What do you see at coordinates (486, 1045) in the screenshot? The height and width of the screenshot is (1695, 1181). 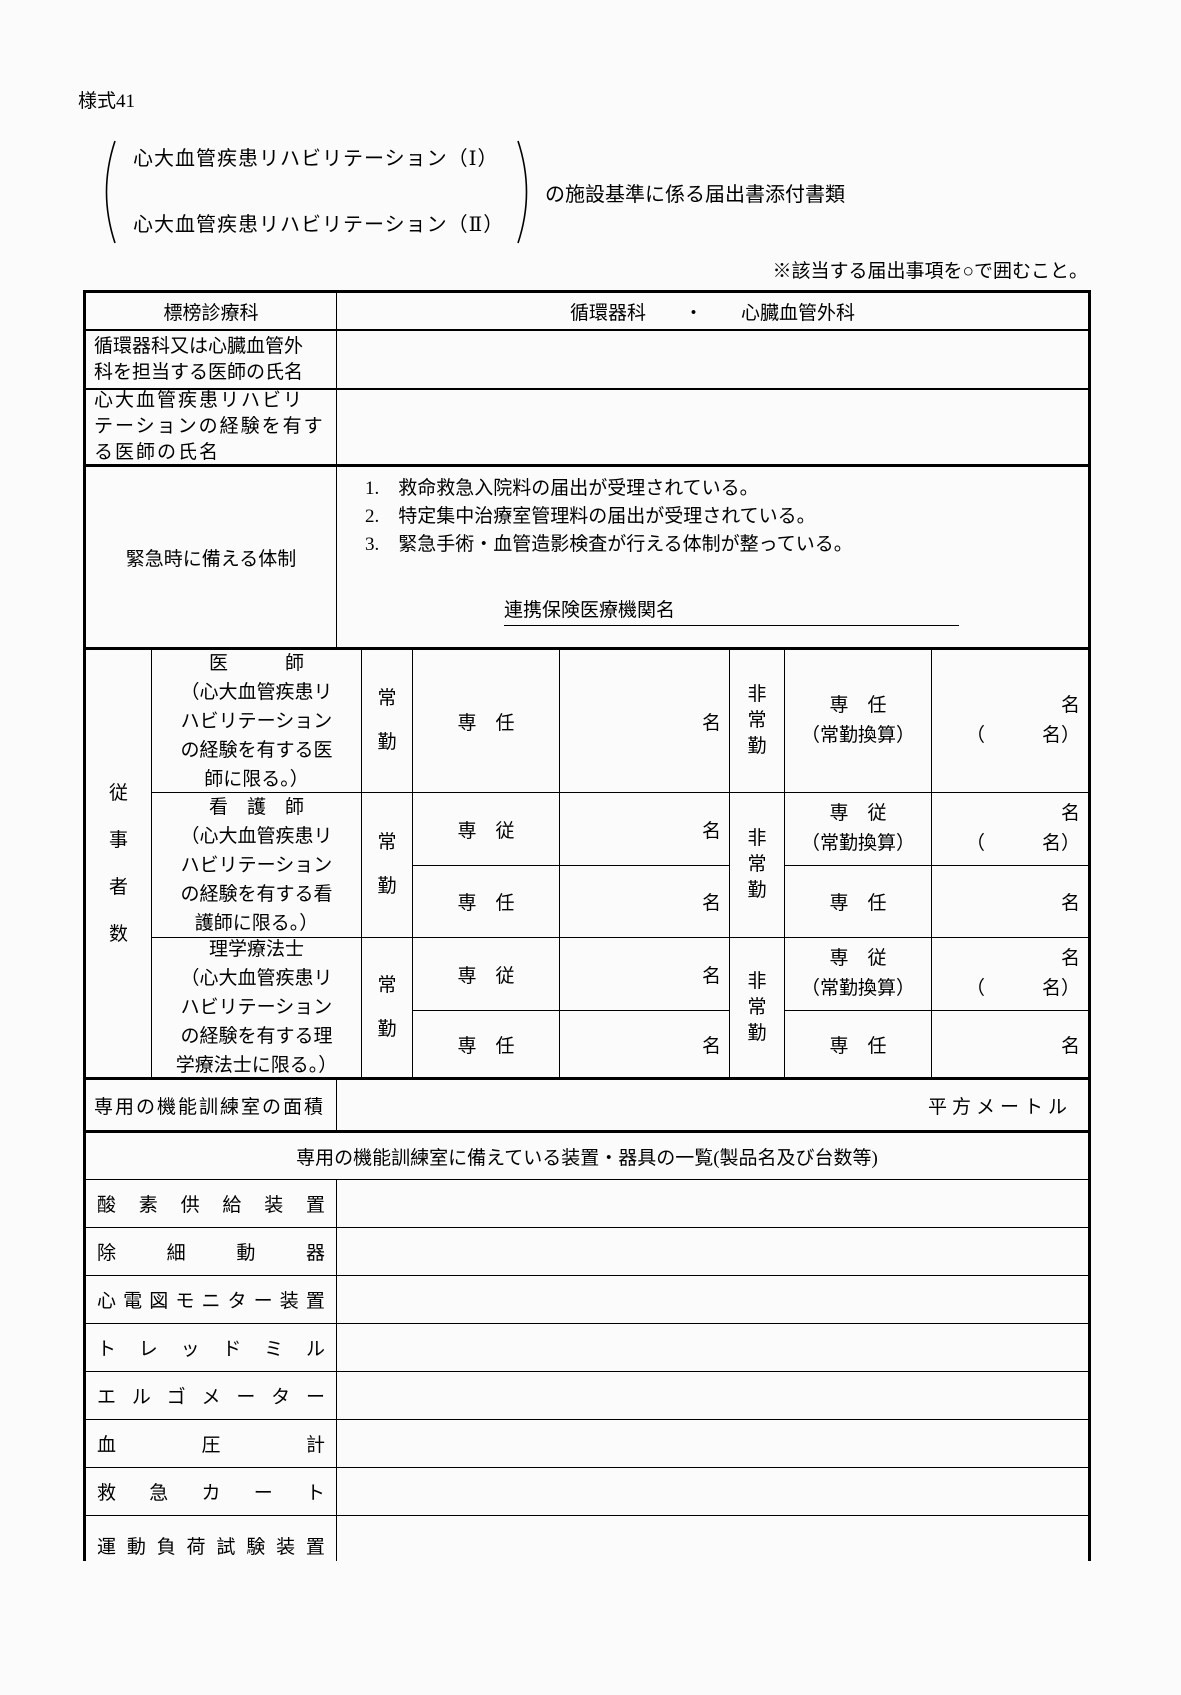 I see `therapist-senin-label: 専 任` at bounding box center [486, 1045].